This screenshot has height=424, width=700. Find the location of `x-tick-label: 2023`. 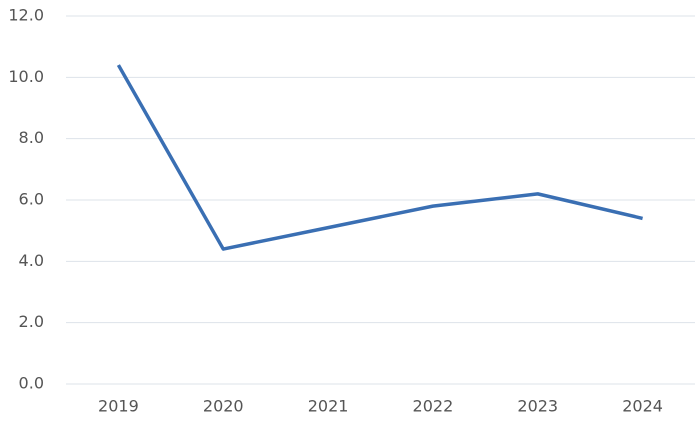

x-tick-label: 2023 is located at coordinates (537, 406).